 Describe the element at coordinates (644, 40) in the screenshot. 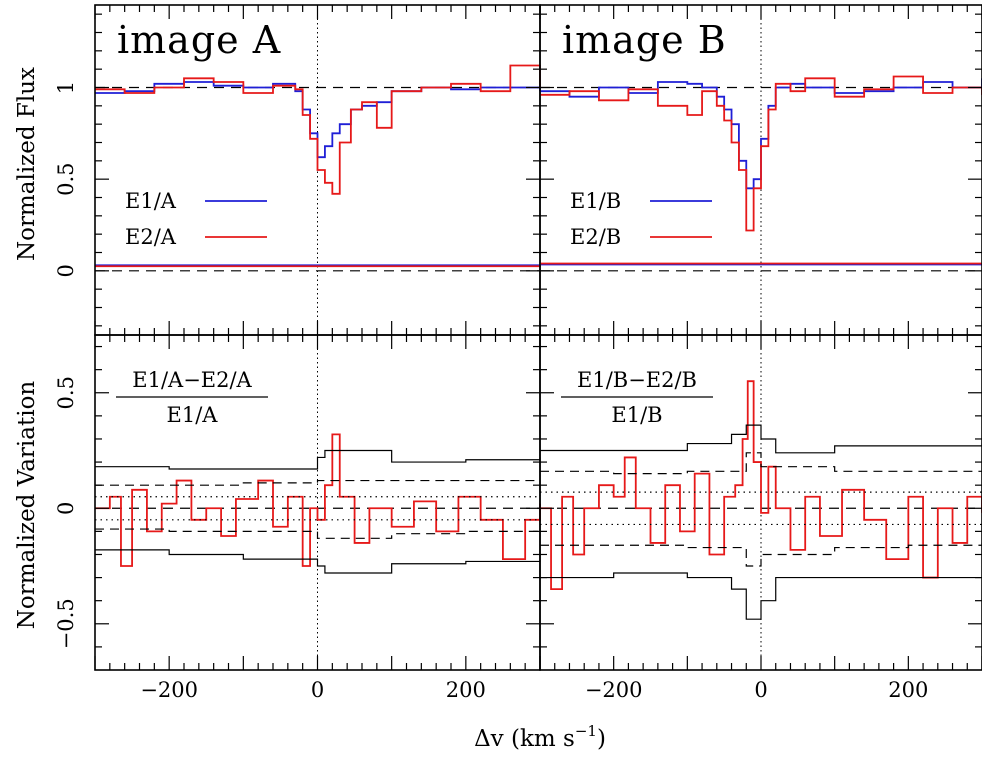

I see `panel-title: image B` at that location.